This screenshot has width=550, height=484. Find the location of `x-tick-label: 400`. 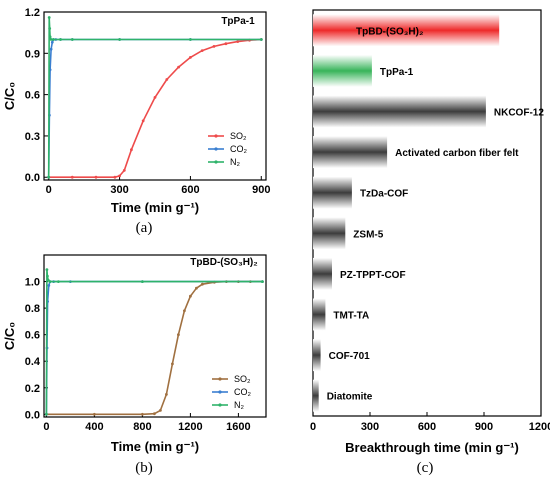

x-tick-label: 400 is located at coordinates (94, 427).